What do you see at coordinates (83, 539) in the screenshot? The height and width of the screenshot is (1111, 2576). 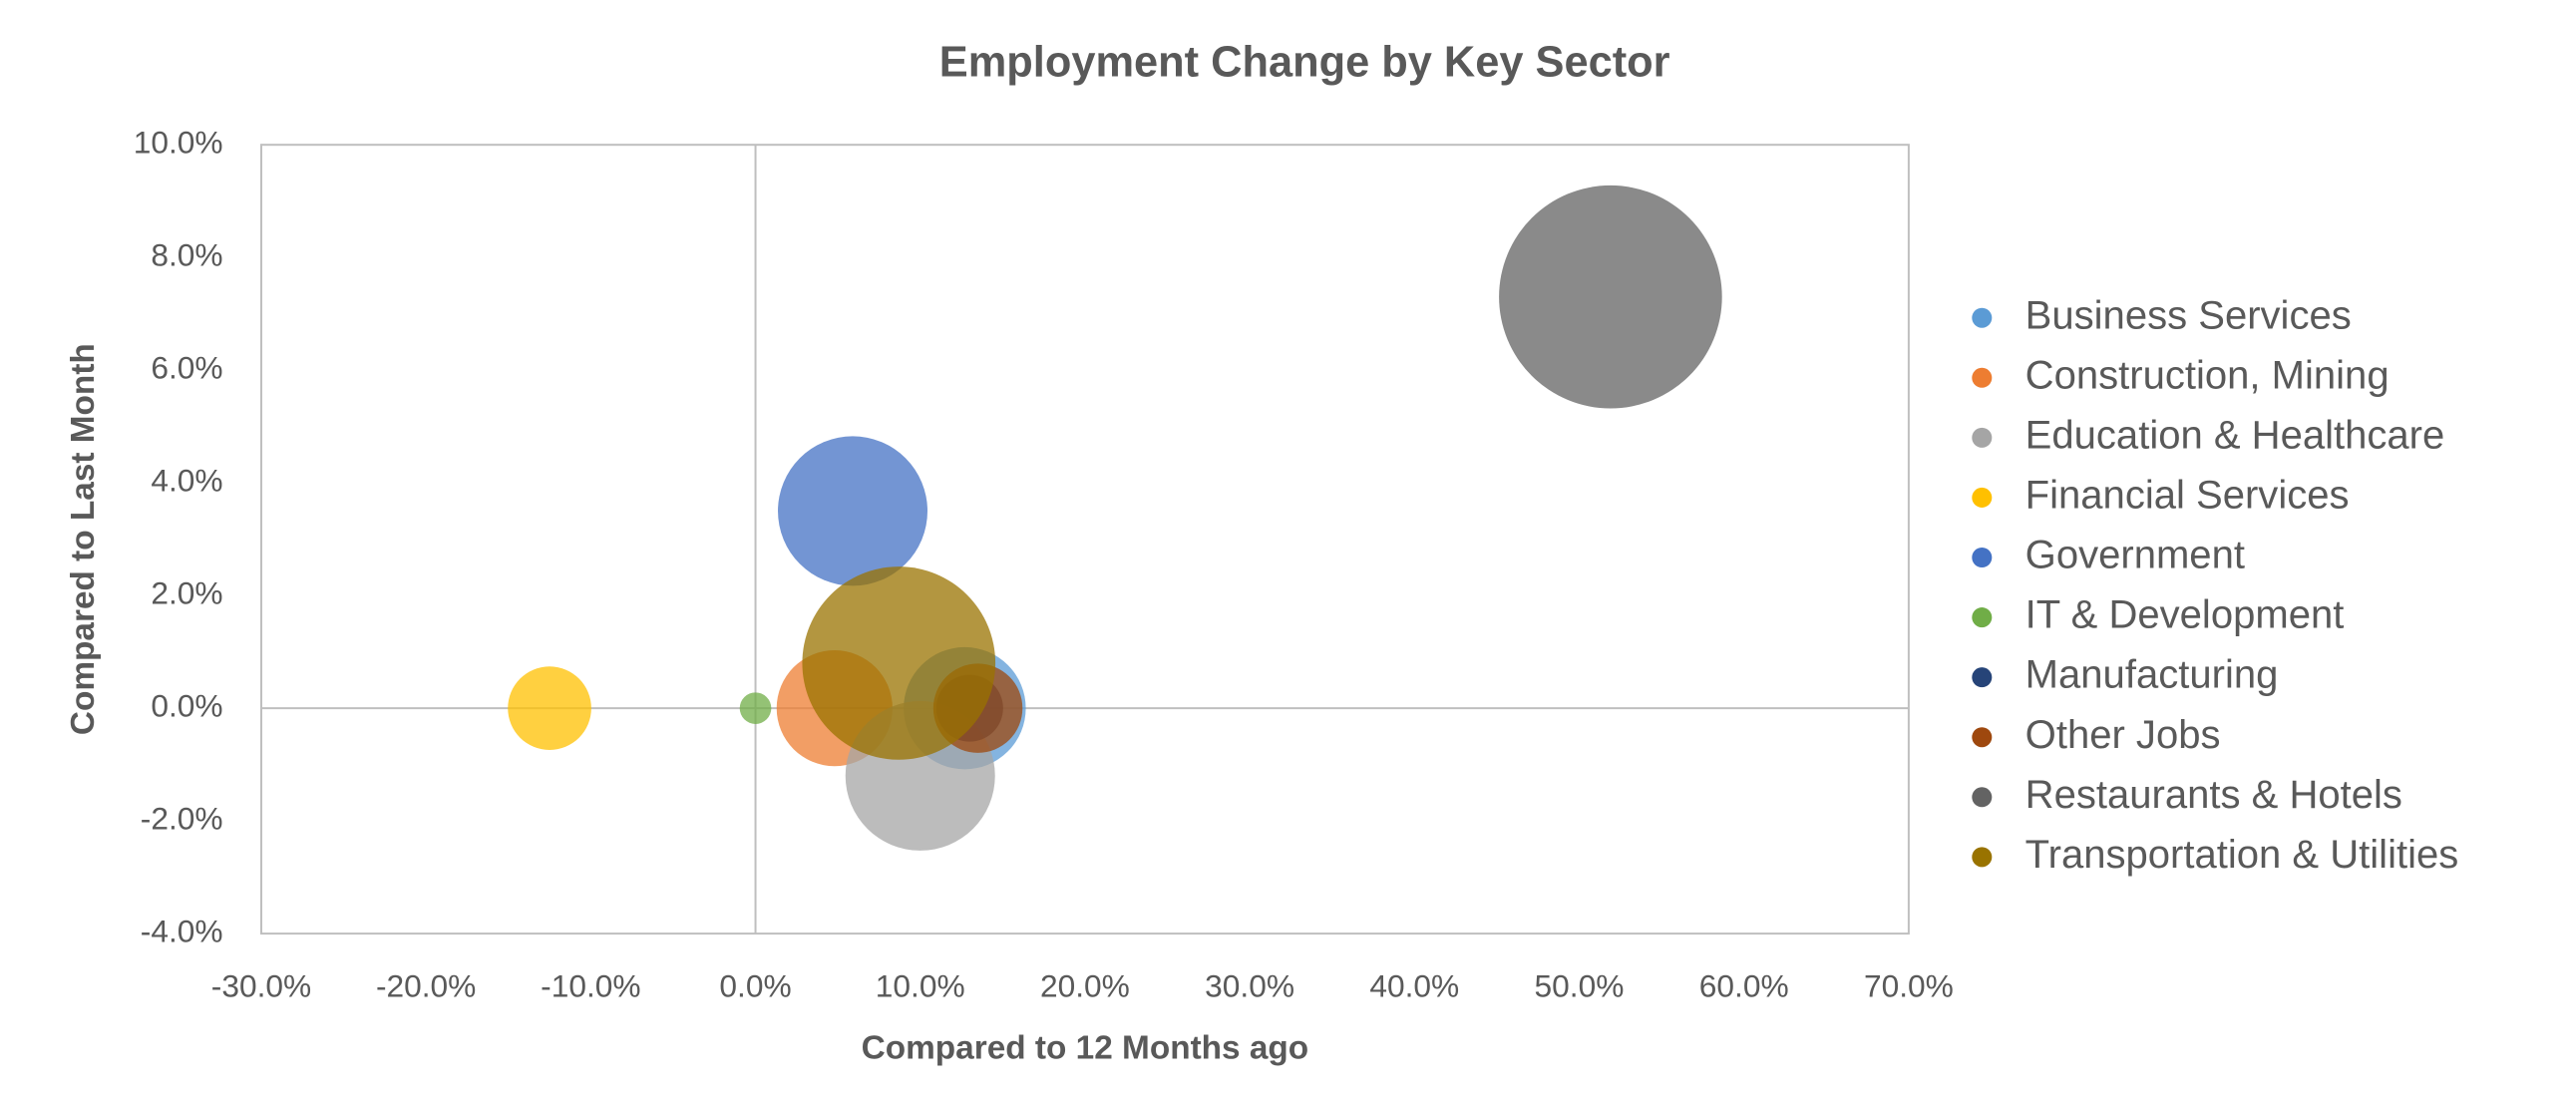 I see `y-axis-title: Compared to Last Month` at bounding box center [83, 539].